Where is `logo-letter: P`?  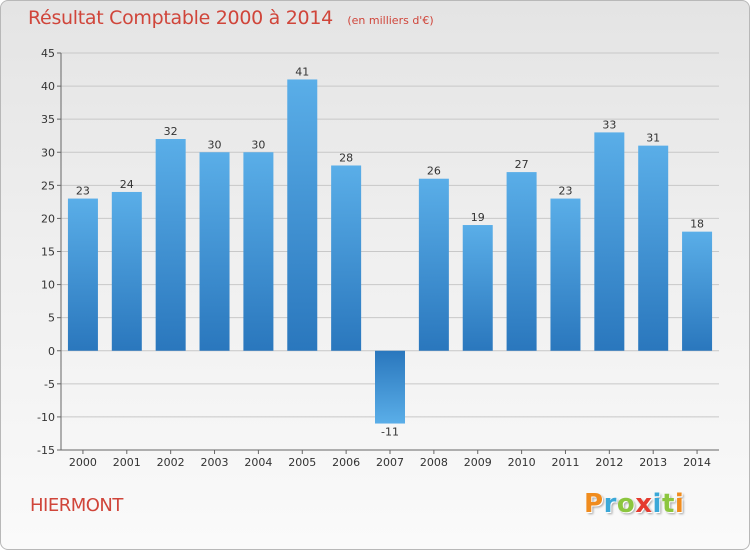
logo-letter: P is located at coordinates (594, 504).